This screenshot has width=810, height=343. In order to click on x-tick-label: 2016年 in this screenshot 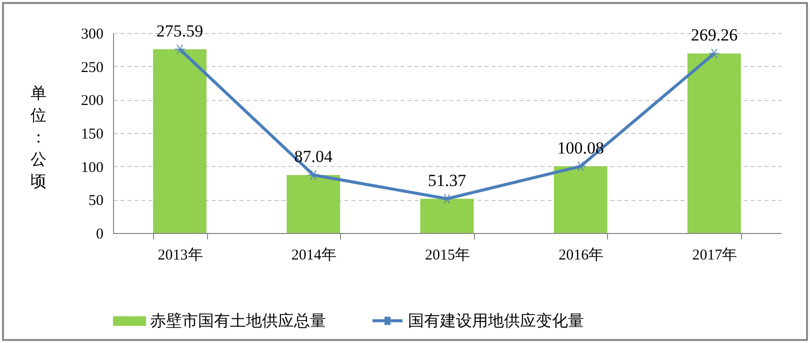, I will do `click(581, 255)`.